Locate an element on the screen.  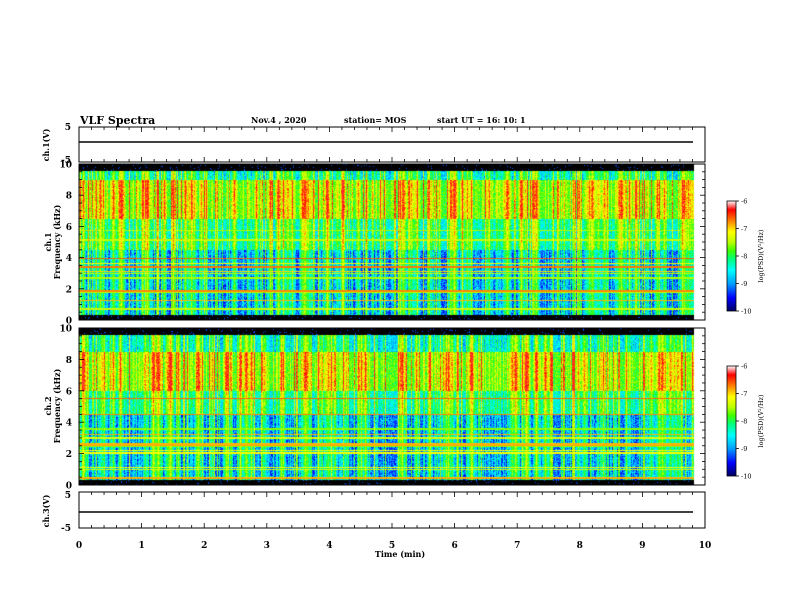
ch3-voltage-ylabel: ch.3(V) is located at coordinates (46, 510).